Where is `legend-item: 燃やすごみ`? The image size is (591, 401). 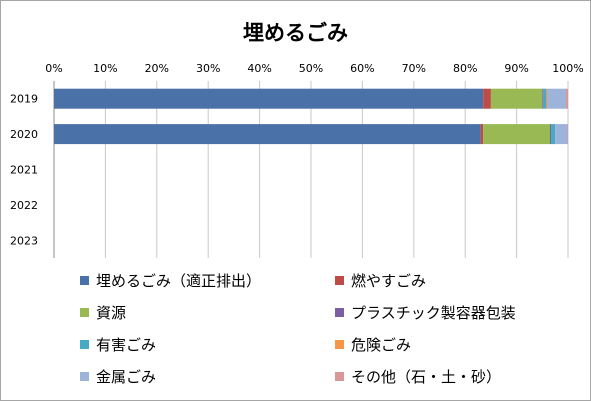
legend-item: 燃やすごみ is located at coordinates (380, 280).